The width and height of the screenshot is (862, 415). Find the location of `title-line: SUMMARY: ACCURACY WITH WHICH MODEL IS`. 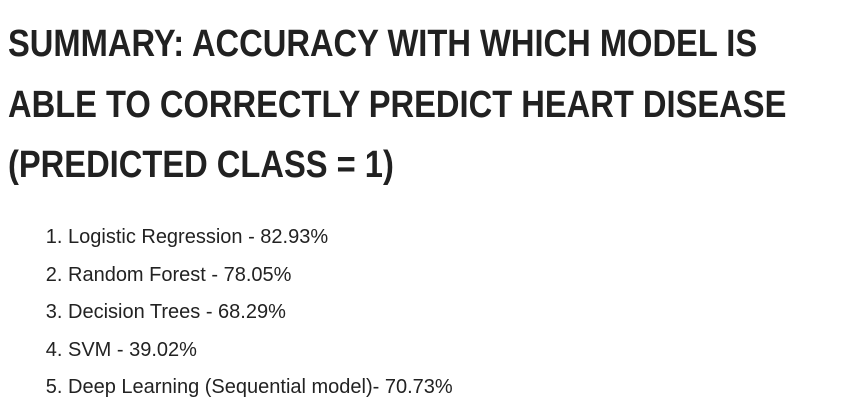

title-line: SUMMARY: ACCURACY WITH WHICH MODEL IS is located at coordinates (383, 44).